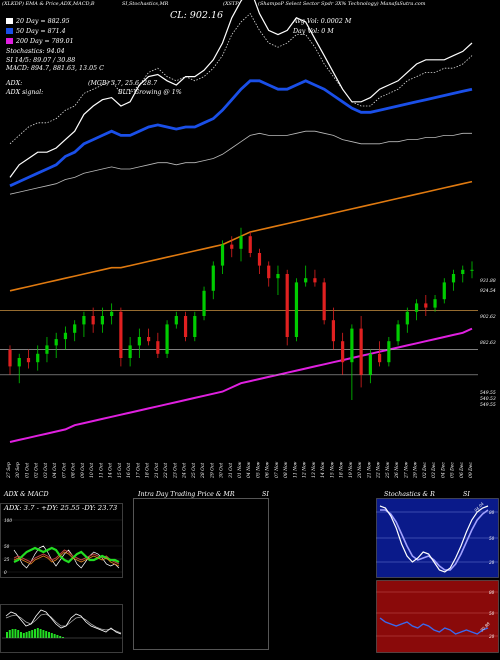  I want to click on date-label: 28 Oct, so click(203, 471).